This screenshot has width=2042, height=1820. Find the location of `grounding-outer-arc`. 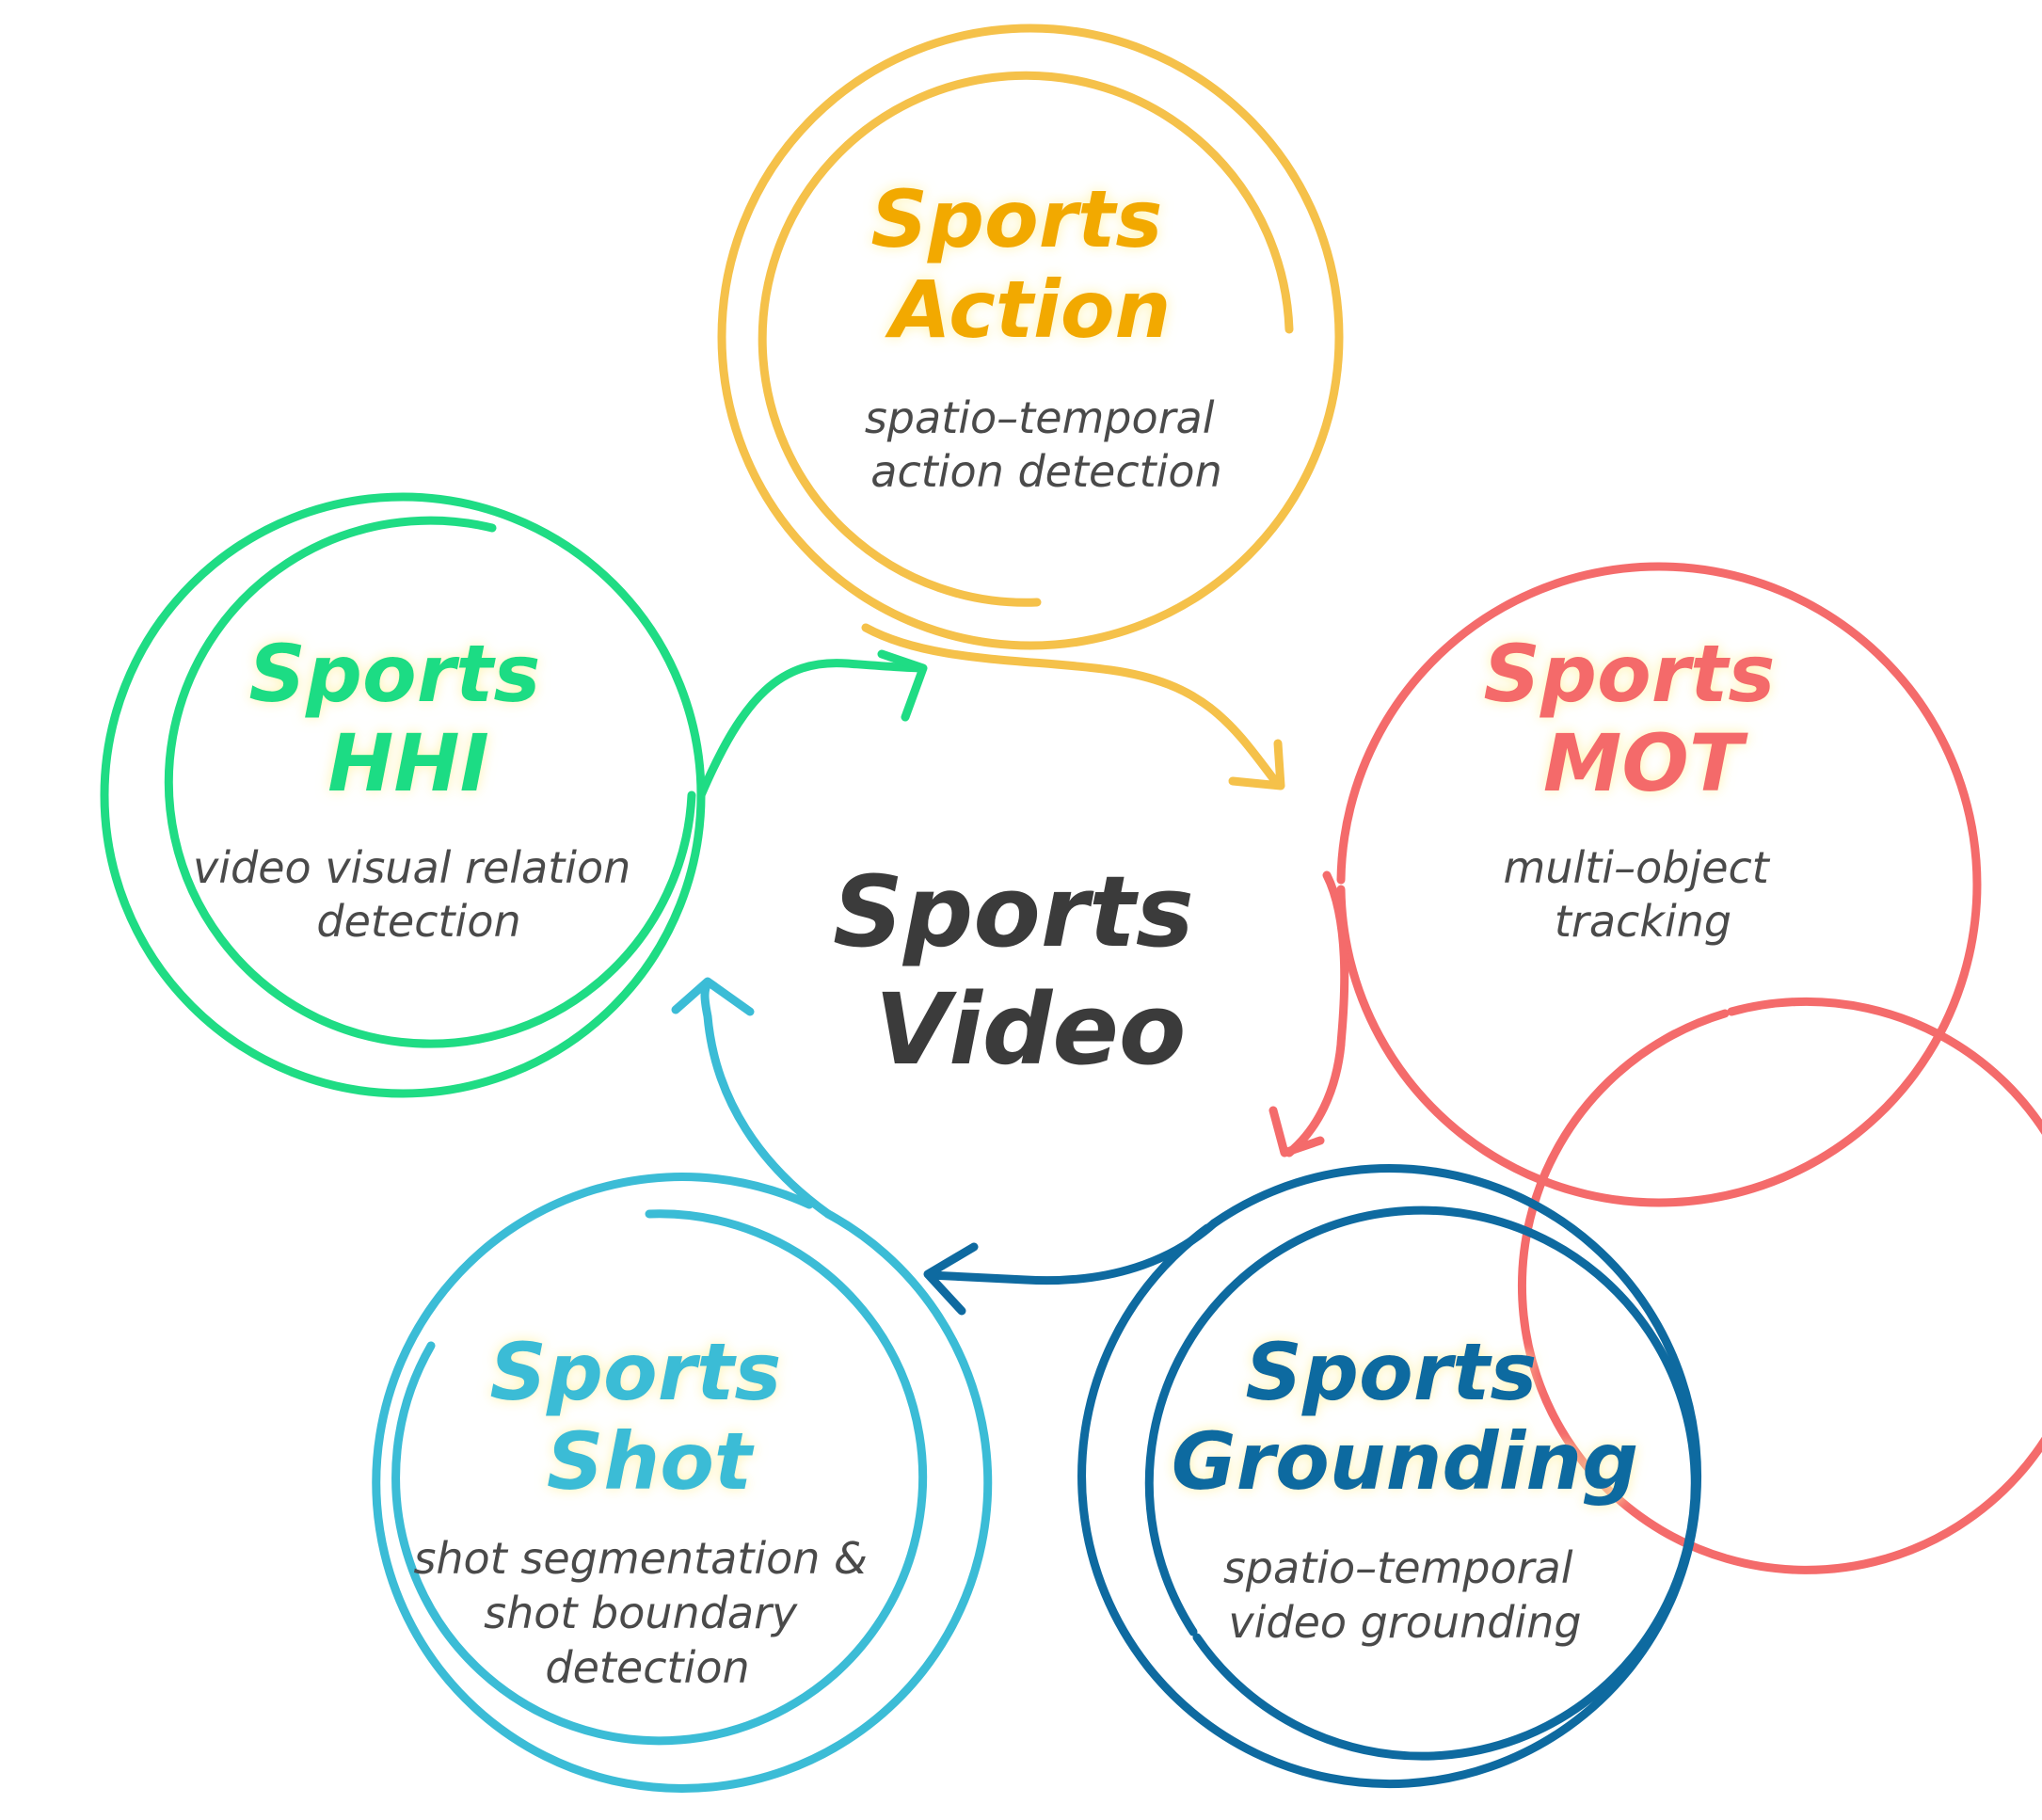

grounding-outer-arc is located at coordinates (1389, 1476).